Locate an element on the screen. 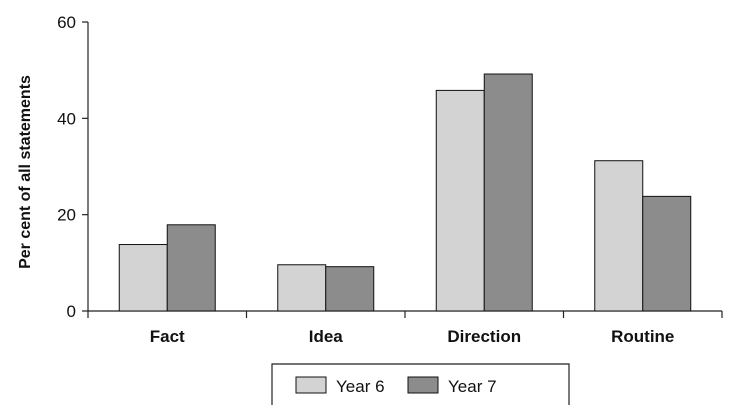 The image size is (747, 410). y-axis: 0 20 40 60 is located at coordinates (73, 167).